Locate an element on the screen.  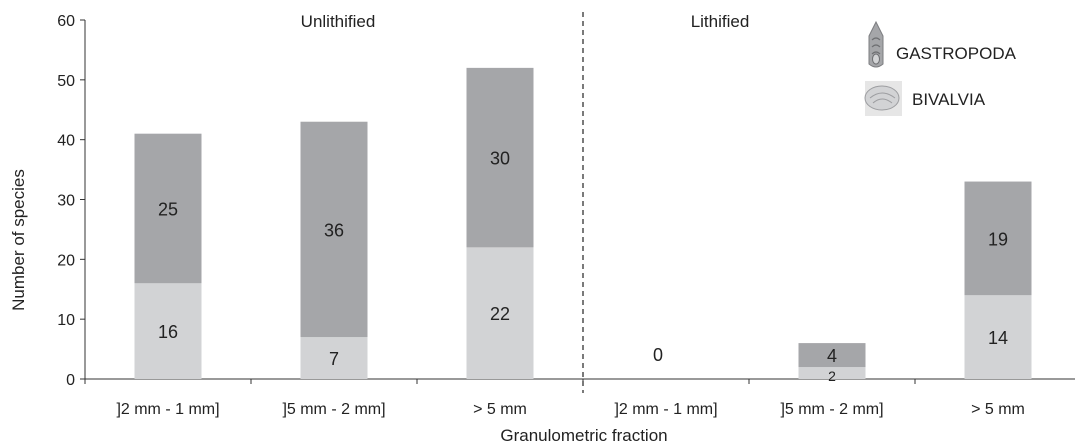
gastropod-shell-icon is located at coordinates (876, 44).